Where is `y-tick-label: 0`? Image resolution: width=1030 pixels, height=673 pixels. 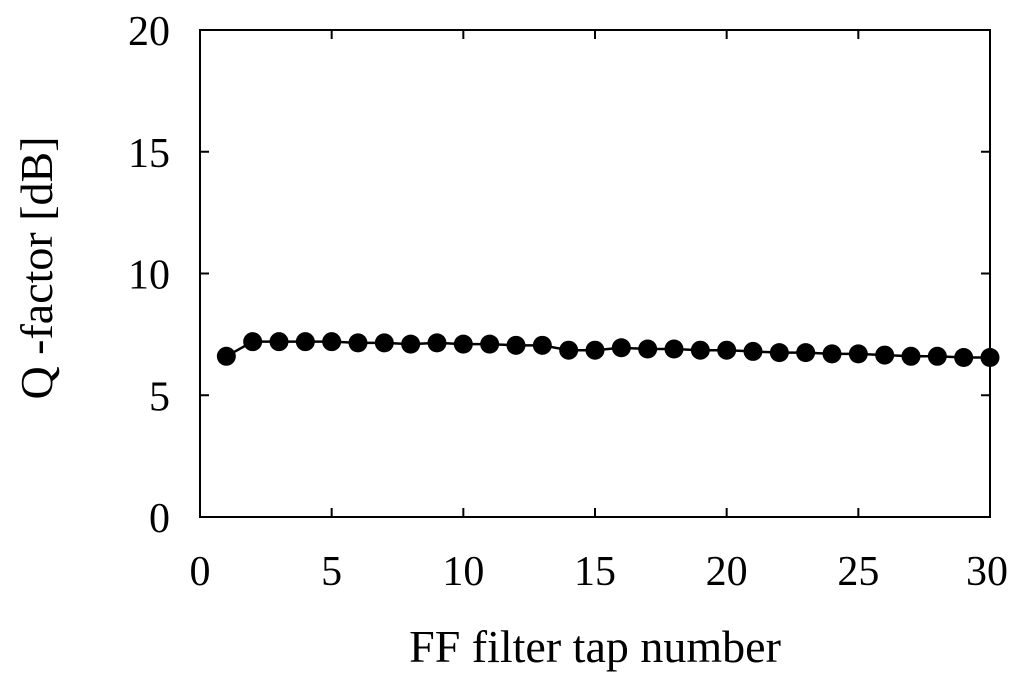
y-tick-label: 0 is located at coordinates (159, 519).